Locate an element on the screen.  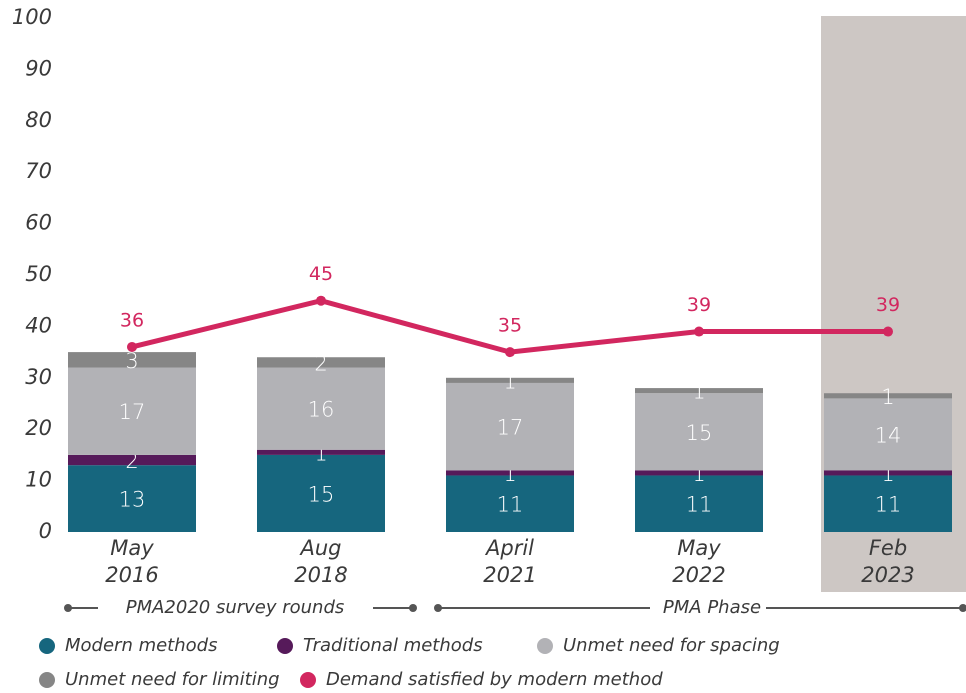
annotation: PMA Phase is located at coordinates (712, 607).